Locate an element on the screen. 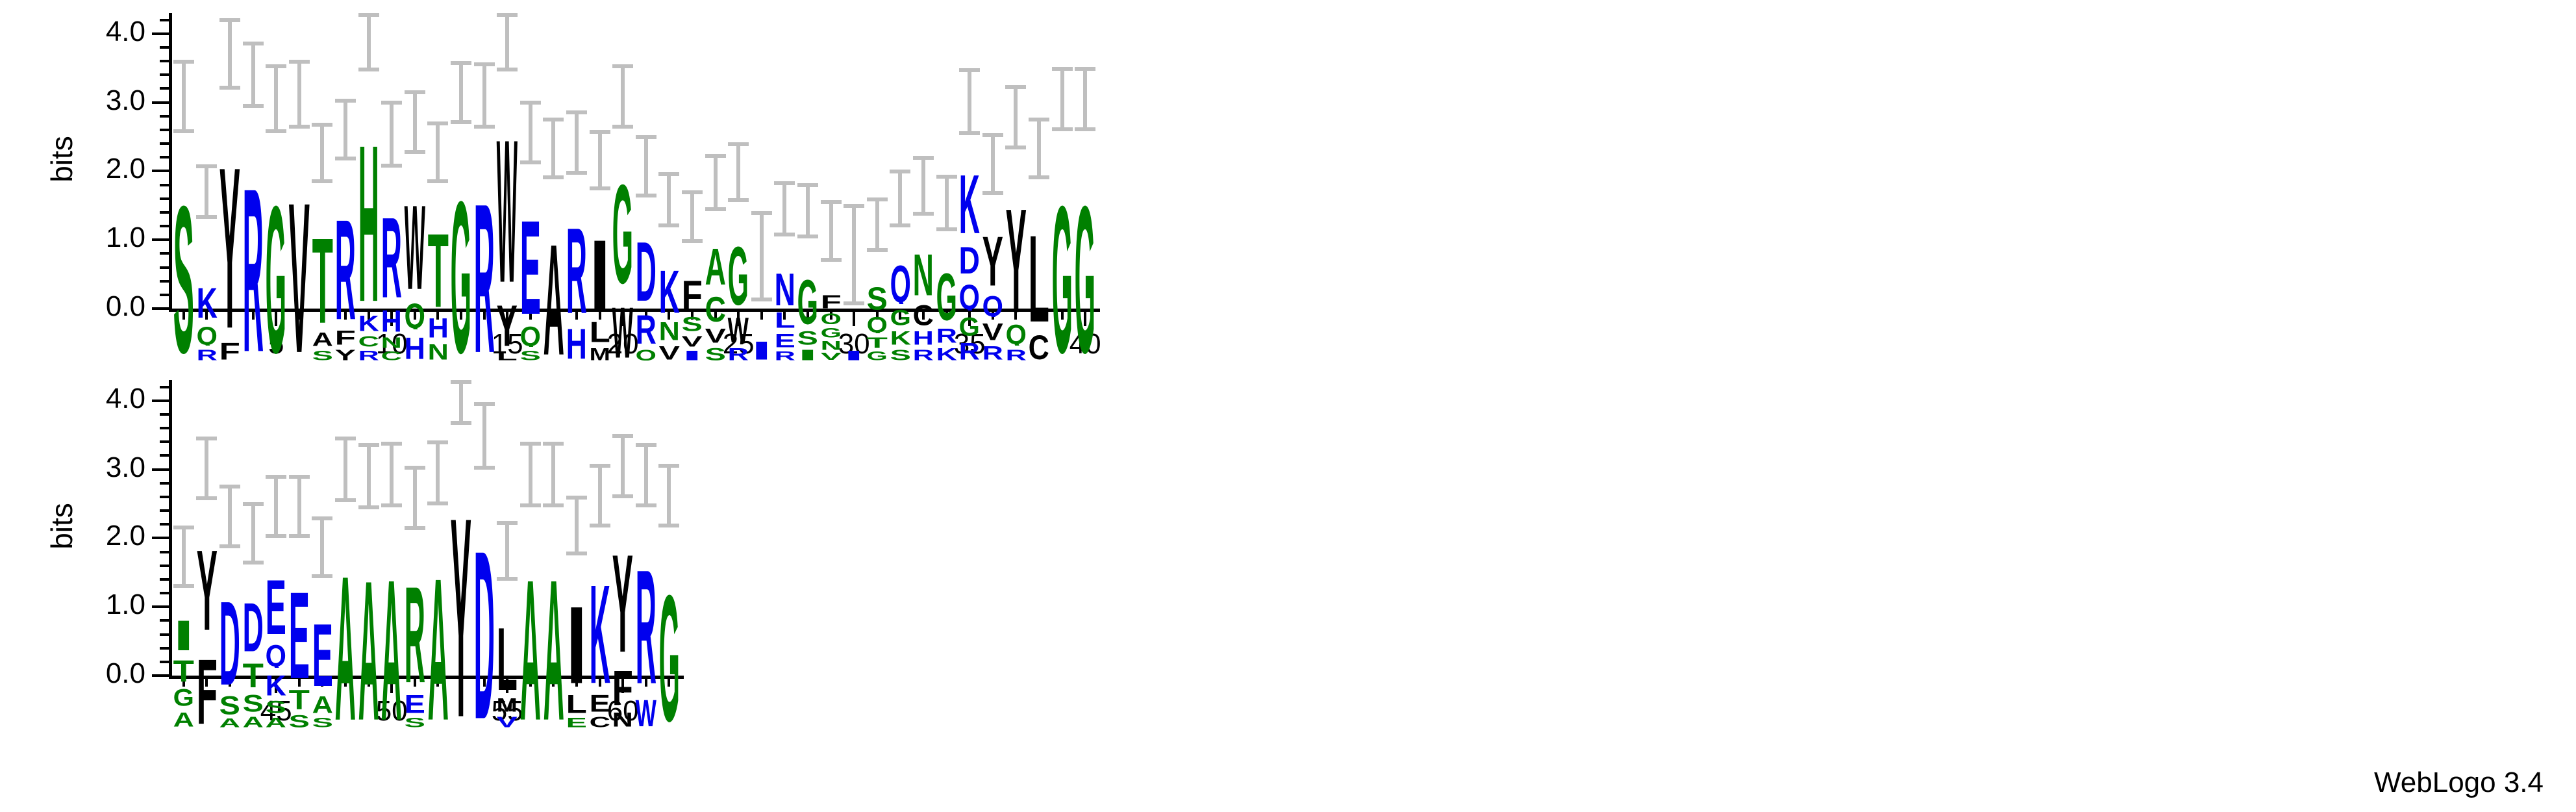  logo-letter-9-C: C is located at coordinates (369, 339).